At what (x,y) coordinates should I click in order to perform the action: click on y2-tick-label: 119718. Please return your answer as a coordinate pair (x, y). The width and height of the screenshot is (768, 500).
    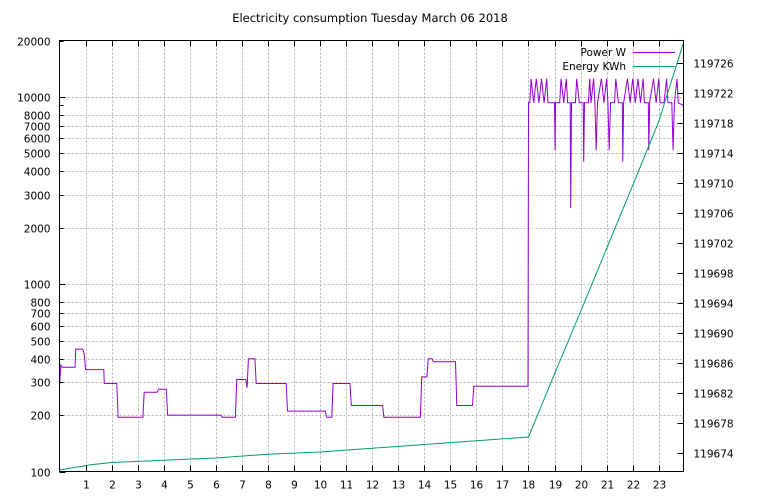
    Looking at the image, I should click on (714, 125).